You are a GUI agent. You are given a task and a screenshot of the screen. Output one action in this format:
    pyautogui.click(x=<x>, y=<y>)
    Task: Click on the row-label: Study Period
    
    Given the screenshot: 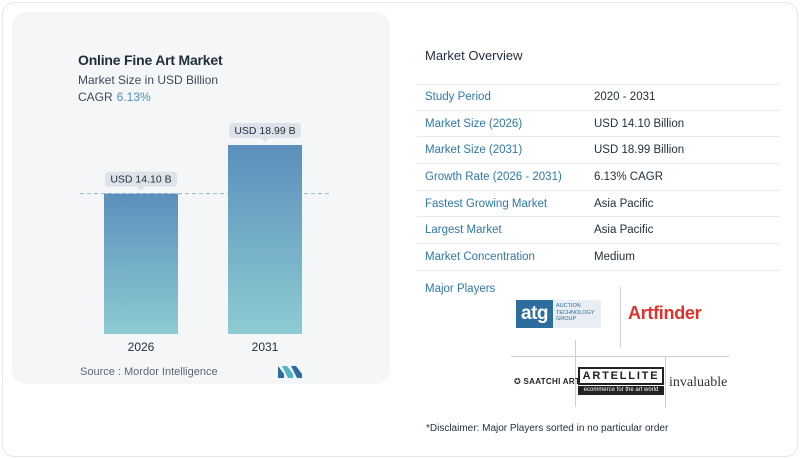 What is the action you would take?
    pyautogui.click(x=458, y=97)
    